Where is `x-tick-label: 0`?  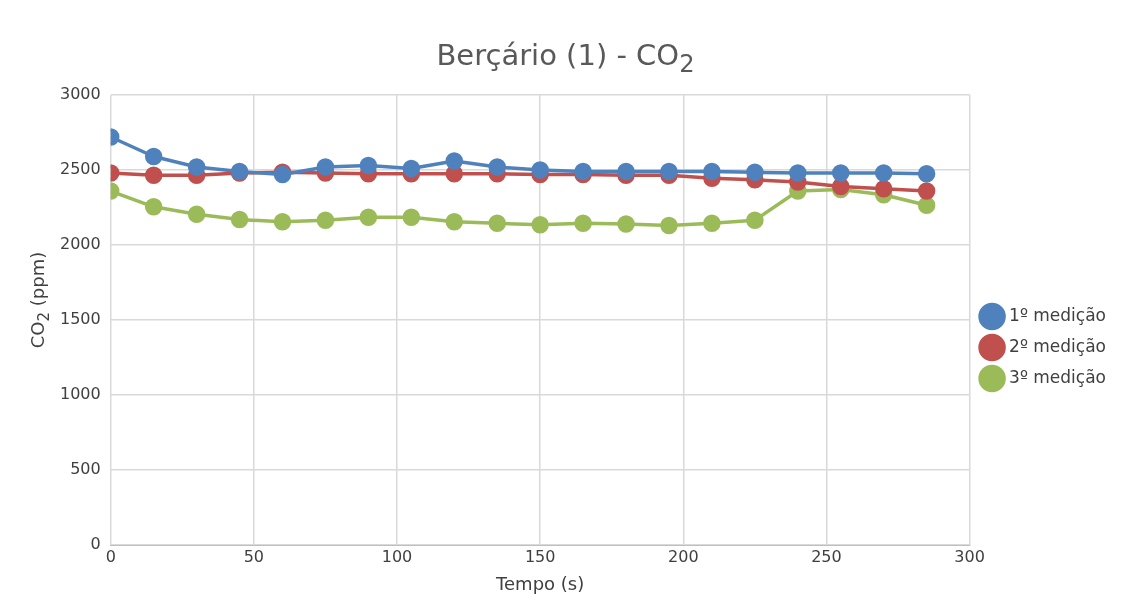
x-tick-label: 0 is located at coordinates (110, 556).